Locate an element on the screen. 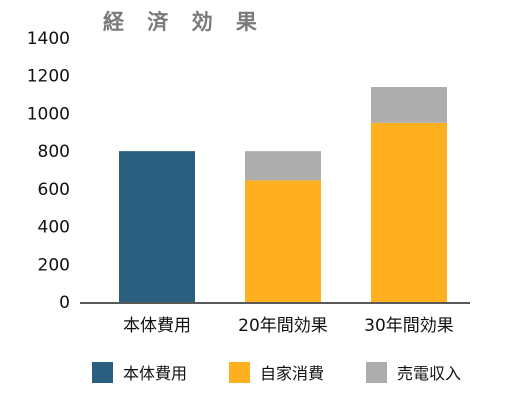 Image resolution: width=527 pixels, height=409 pixels. y-tick-label: 800 is located at coordinates (54, 152).